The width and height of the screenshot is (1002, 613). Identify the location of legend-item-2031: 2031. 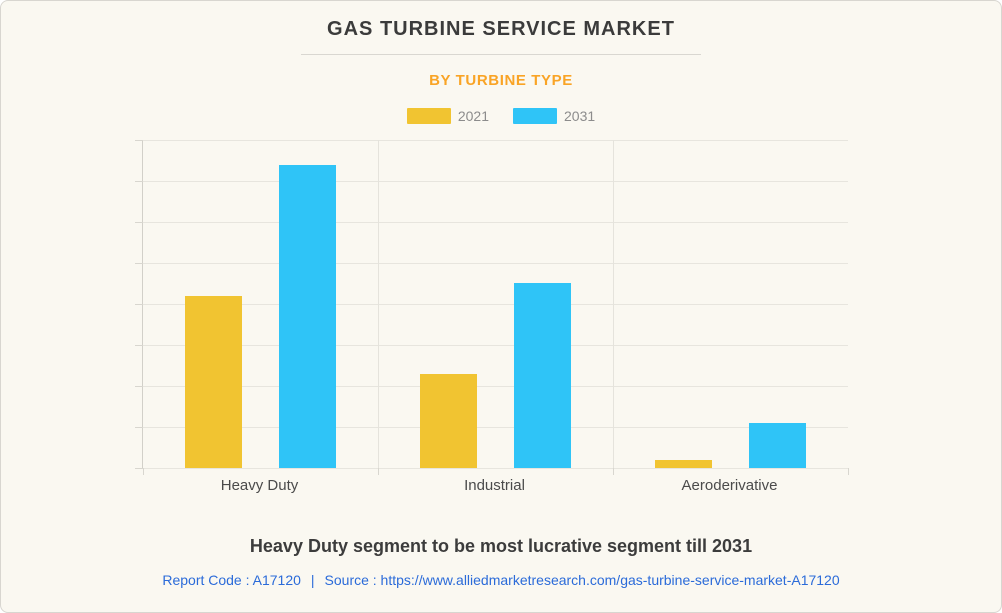
(554, 116).